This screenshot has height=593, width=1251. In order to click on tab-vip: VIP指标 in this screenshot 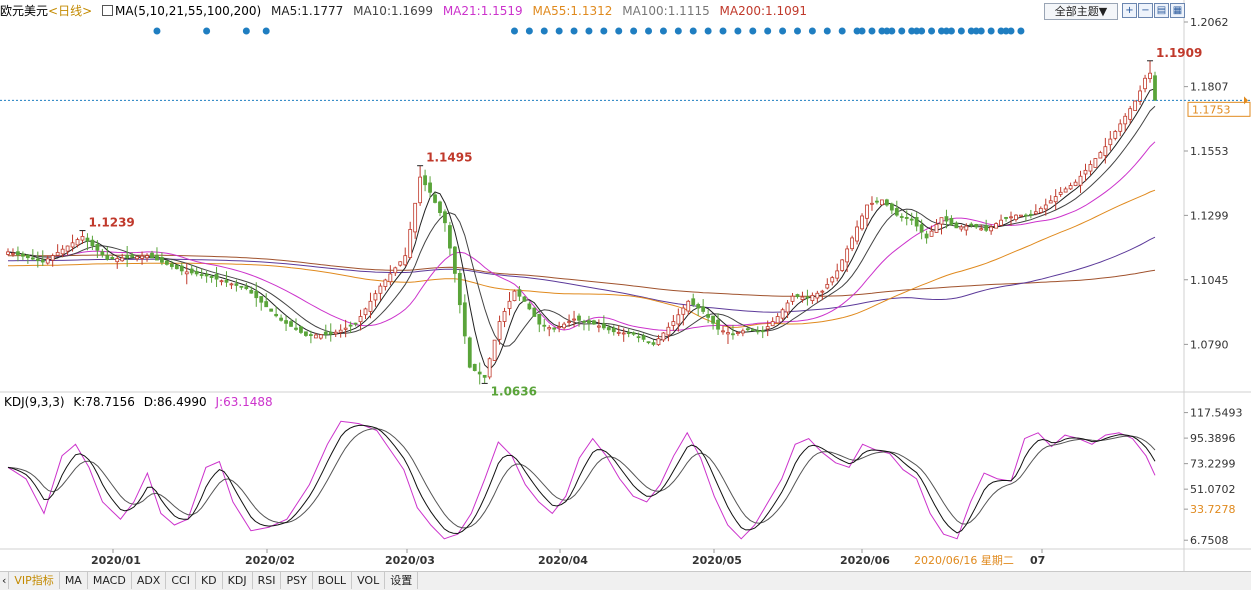, I will do `click(34, 580)`.